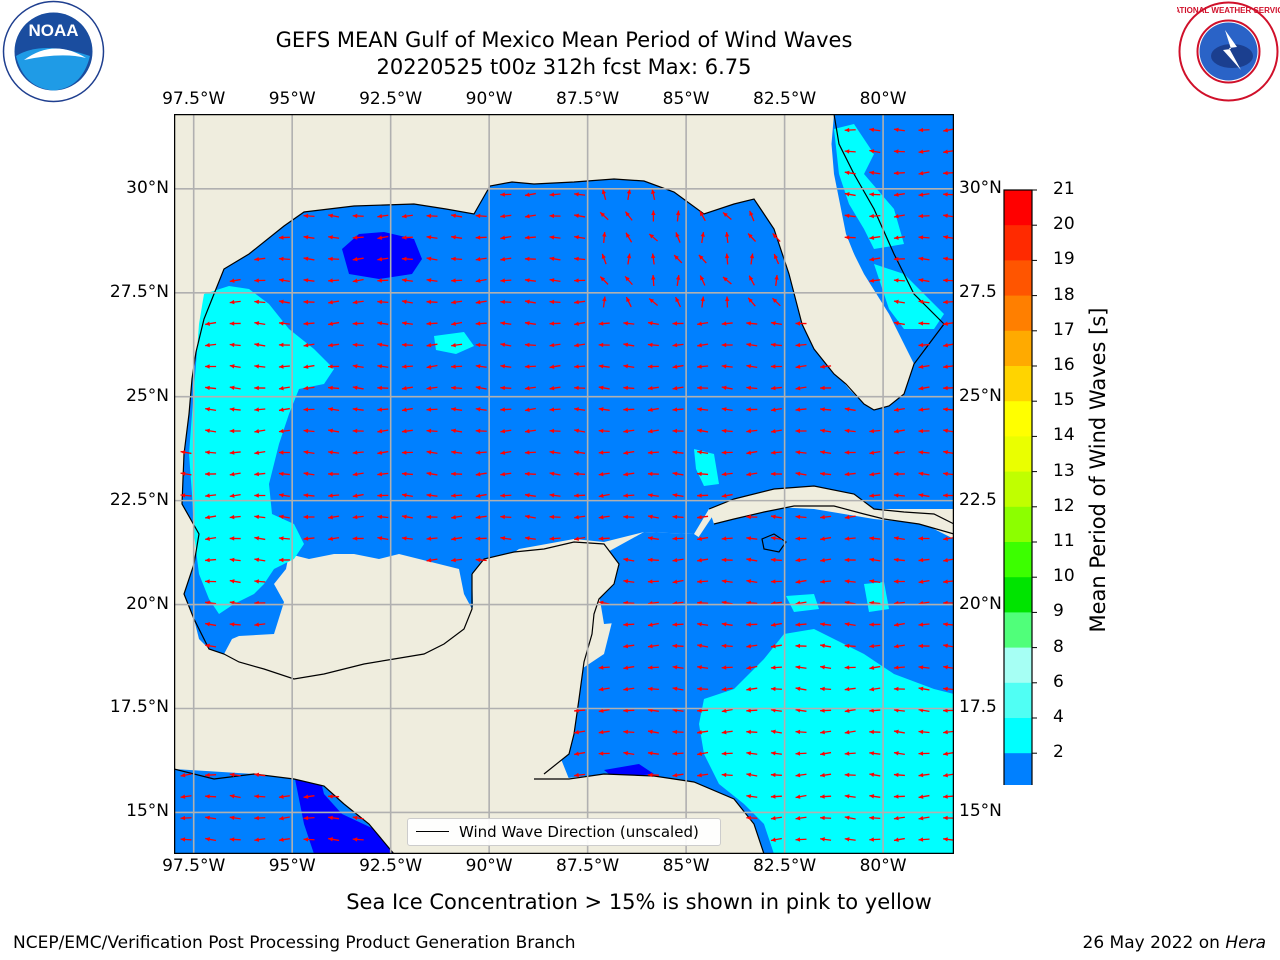  I want to click on colorbar-tick-label: 11, so click(1064, 541).